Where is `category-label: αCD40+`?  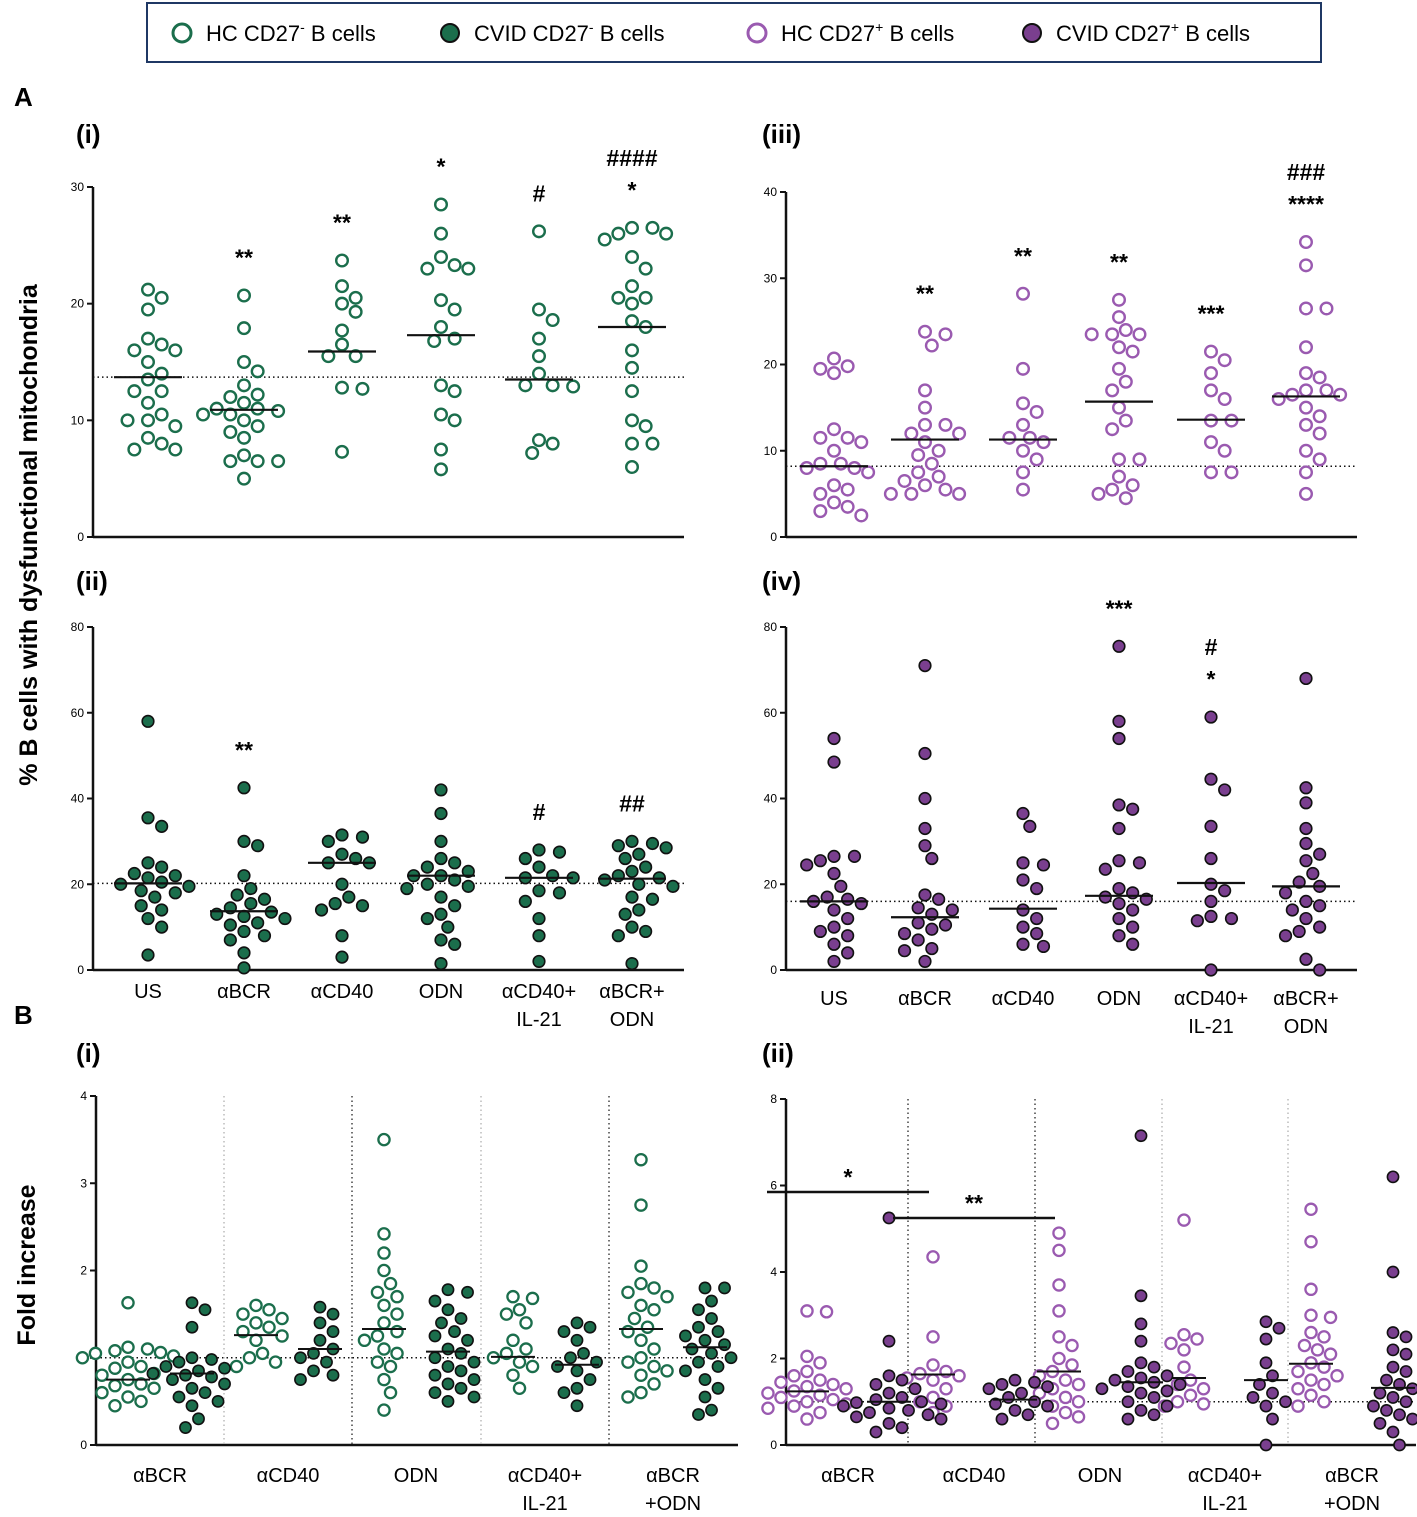 category-label: αCD40+ is located at coordinates (1211, 999).